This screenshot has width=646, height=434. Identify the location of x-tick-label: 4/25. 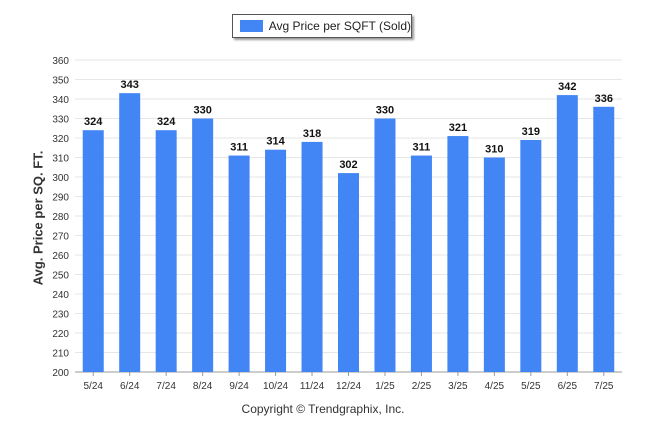
(495, 386).